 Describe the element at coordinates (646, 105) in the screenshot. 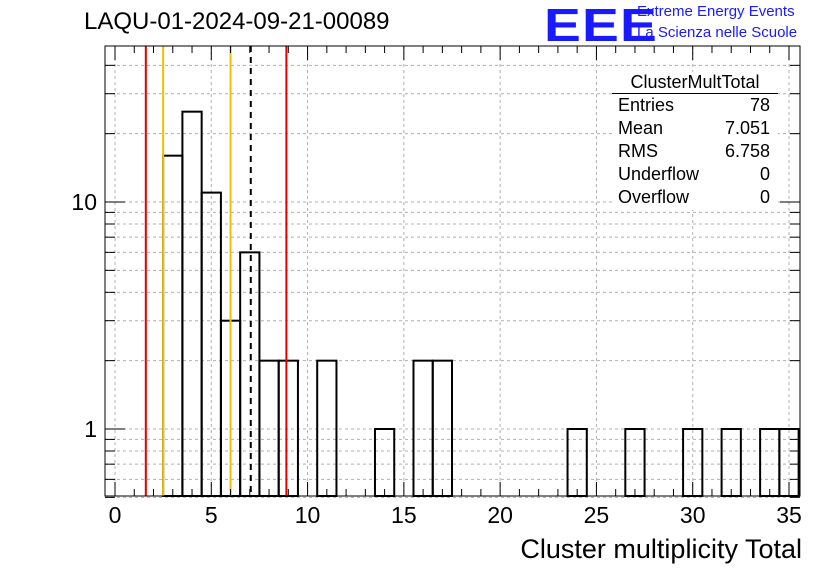

I see `stats-label: Entries` at that location.